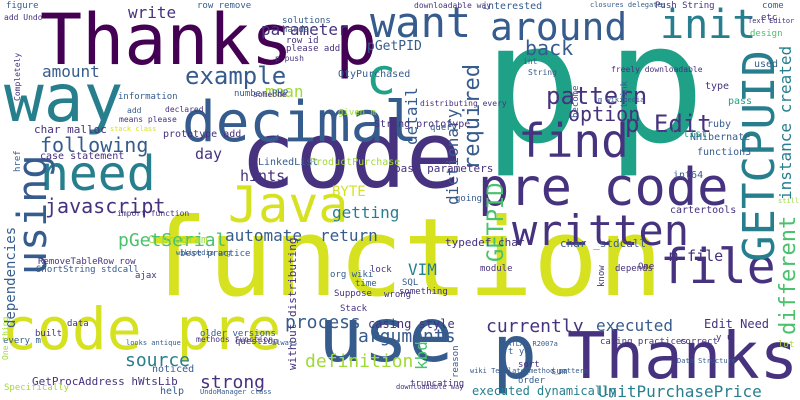 This screenshot has height=400, width=800. I want to click on word-cloud-term: BYTE, so click(349, 192).